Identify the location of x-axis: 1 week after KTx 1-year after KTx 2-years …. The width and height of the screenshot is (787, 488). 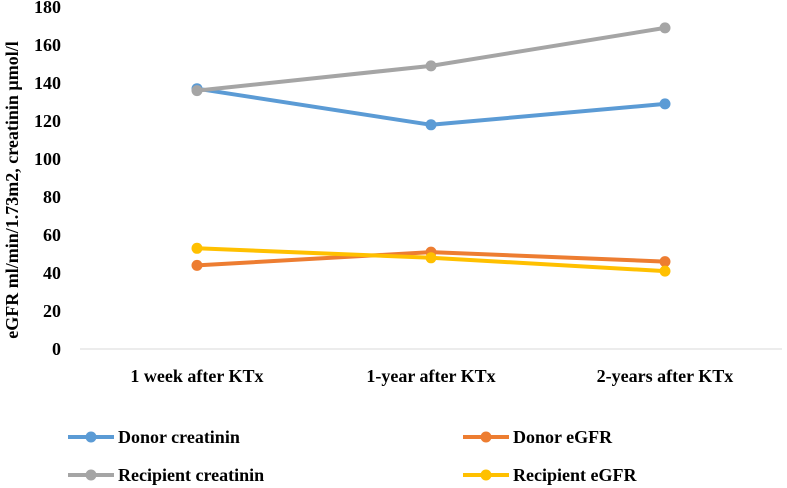
(431, 367).